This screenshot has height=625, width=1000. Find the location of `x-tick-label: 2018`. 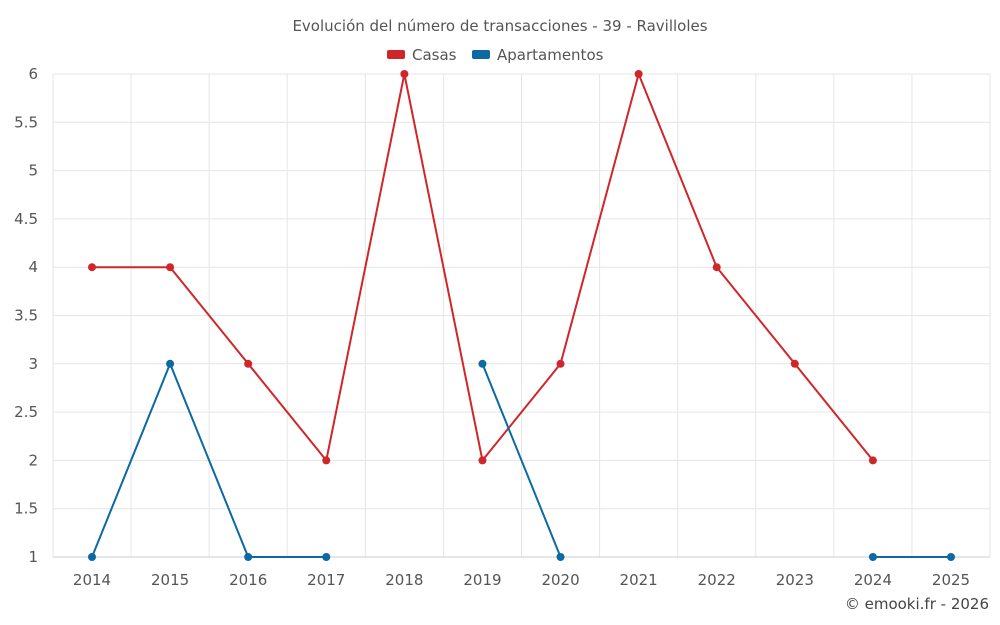

x-tick-label: 2018 is located at coordinates (404, 580).